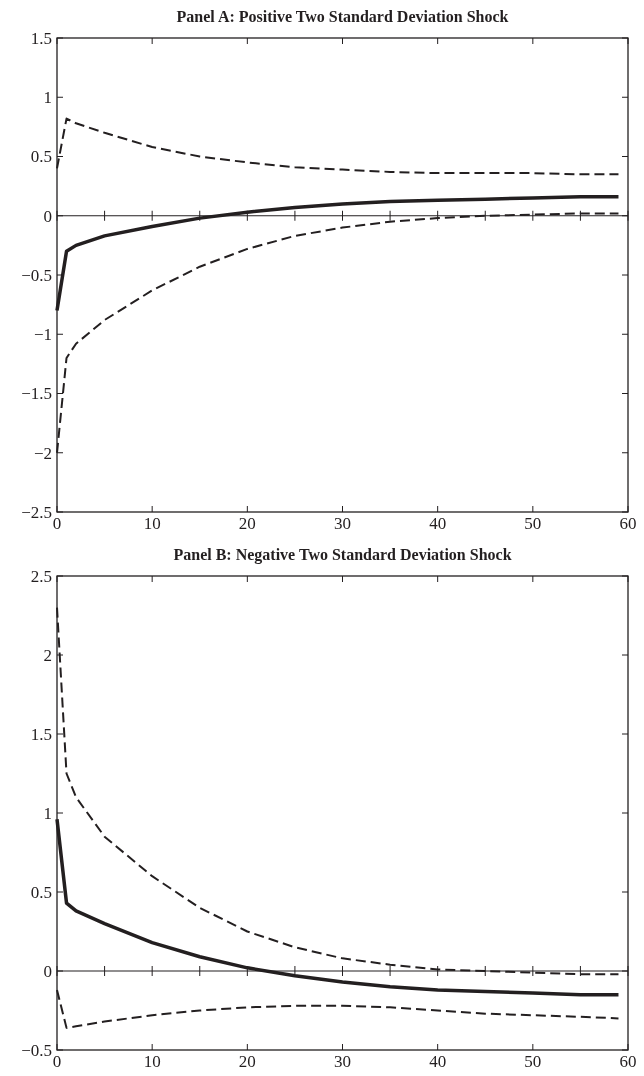 The height and width of the screenshot is (1076, 644). Describe the element at coordinates (47, 655) in the screenshot. I see `y-tick-label: 2` at that location.